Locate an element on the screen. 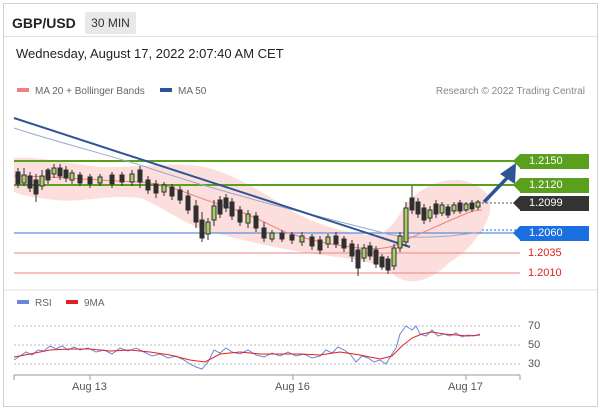 This screenshot has height=411, width=602. header-divider is located at coordinates (300, 36).